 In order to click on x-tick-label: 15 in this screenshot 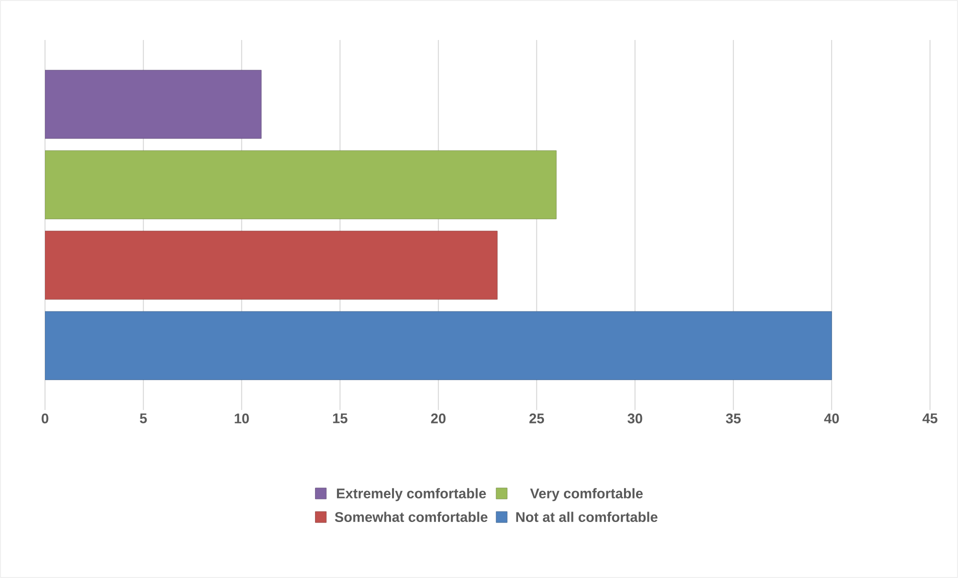, I will do `click(340, 419)`.